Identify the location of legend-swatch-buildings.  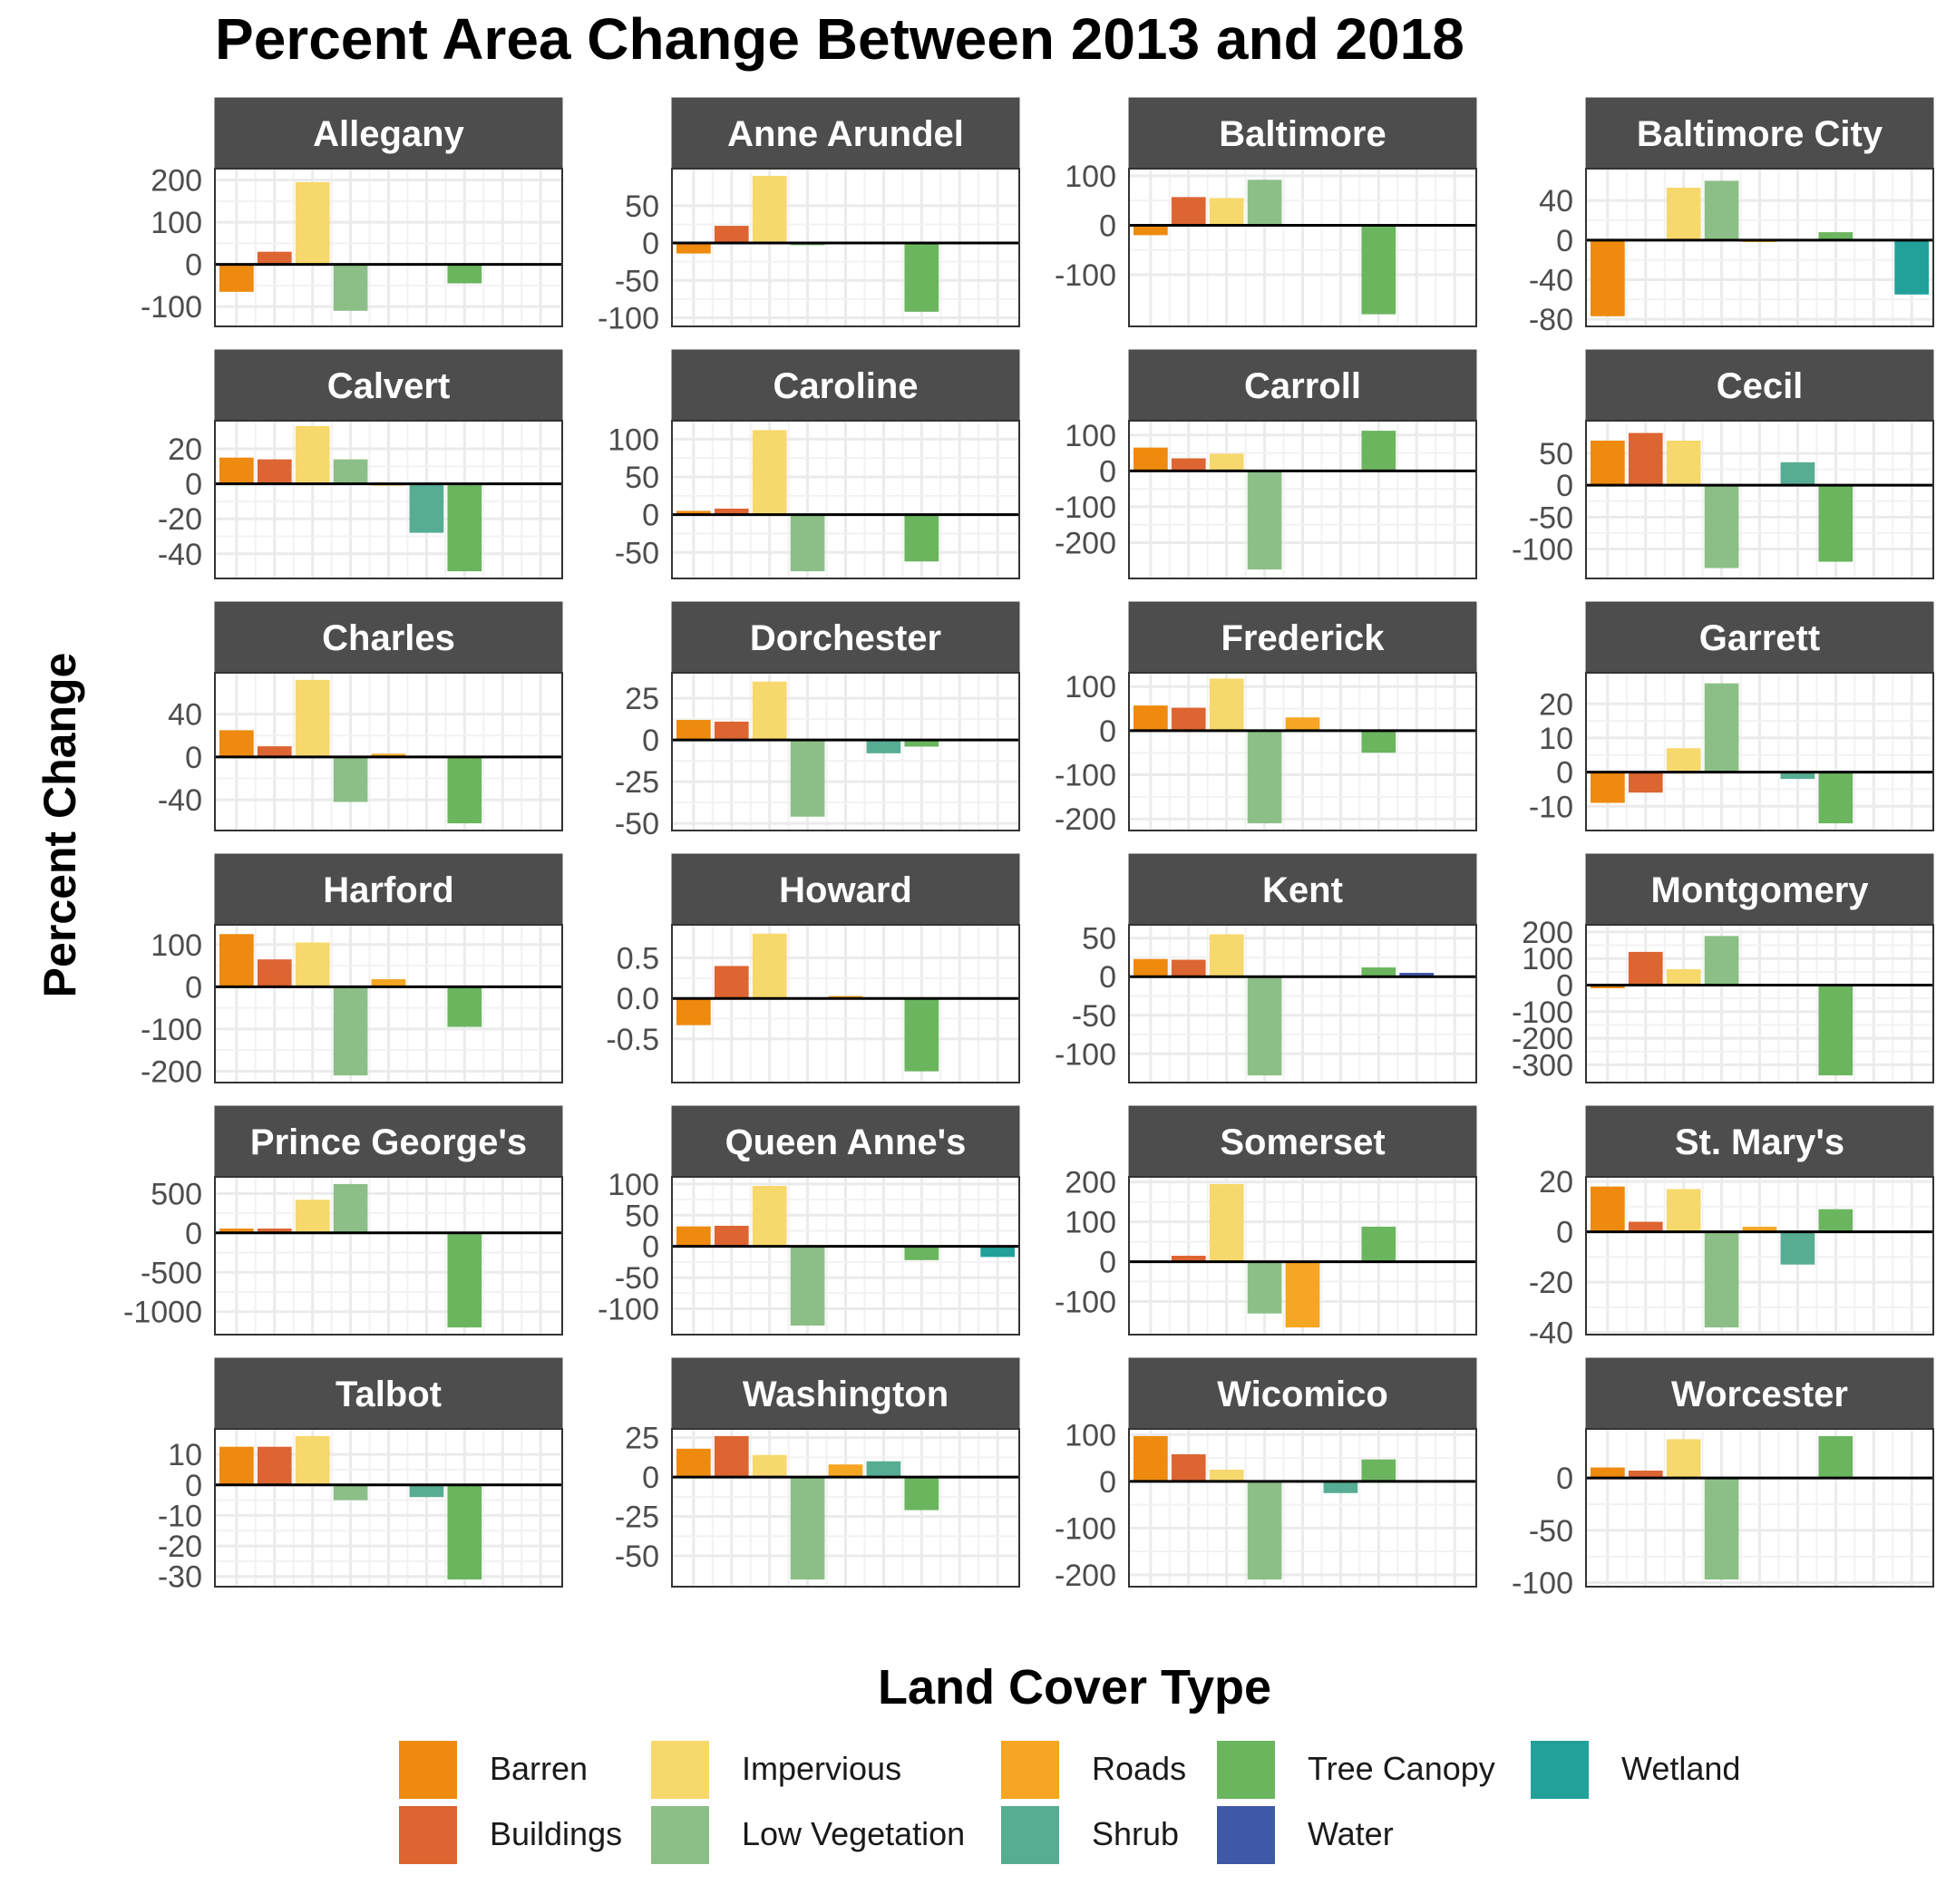
(428, 1835).